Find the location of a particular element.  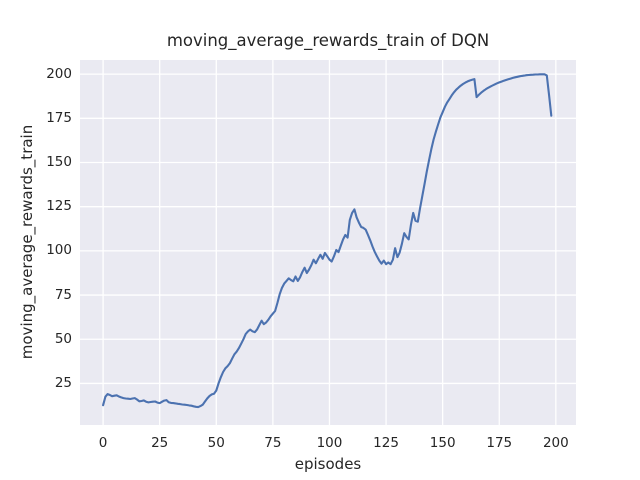

x-tick-label: 200 is located at coordinates (555, 443).